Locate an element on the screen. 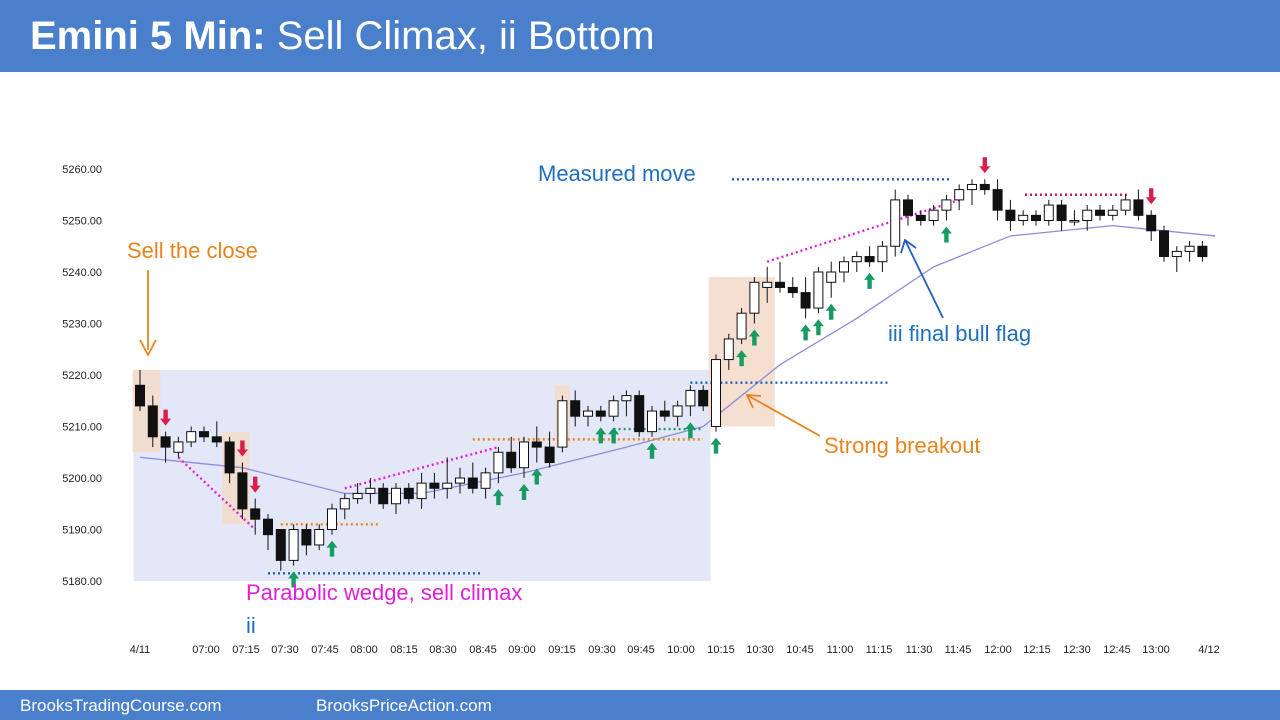  x-tick-label: 08:30 is located at coordinates (443, 650).